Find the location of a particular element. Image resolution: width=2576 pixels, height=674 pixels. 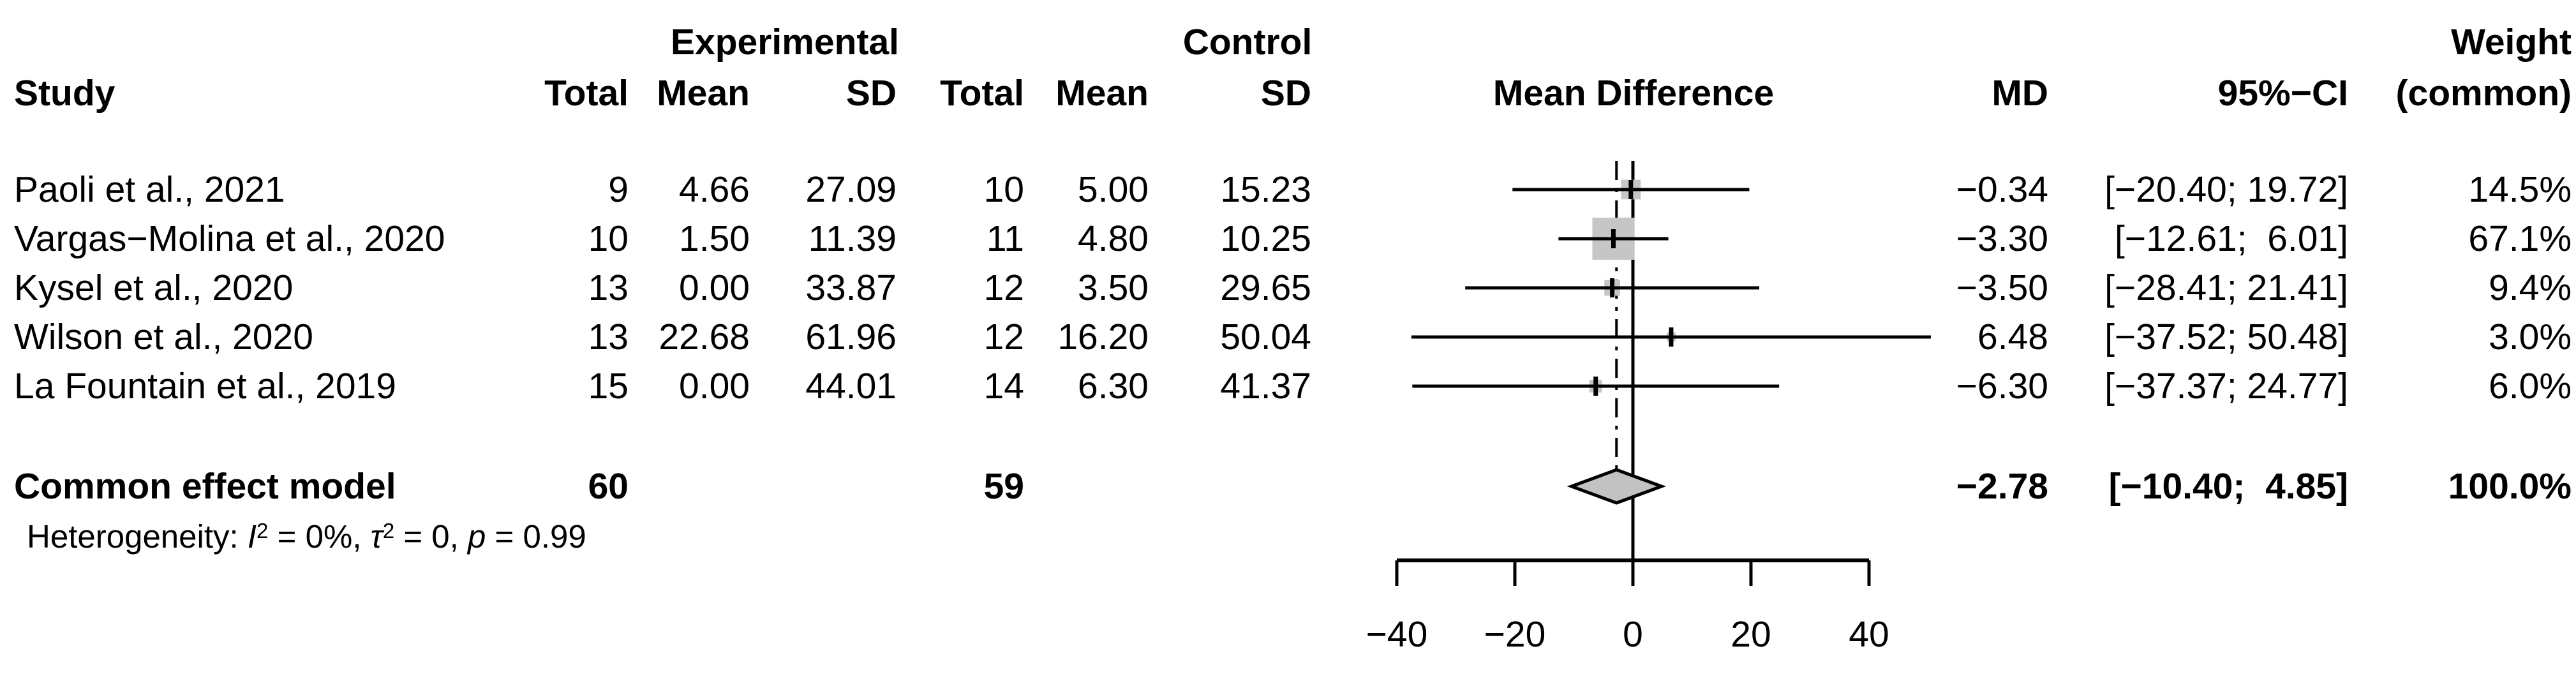

md-value: 6.48 is located at coordinates (2012, 337).